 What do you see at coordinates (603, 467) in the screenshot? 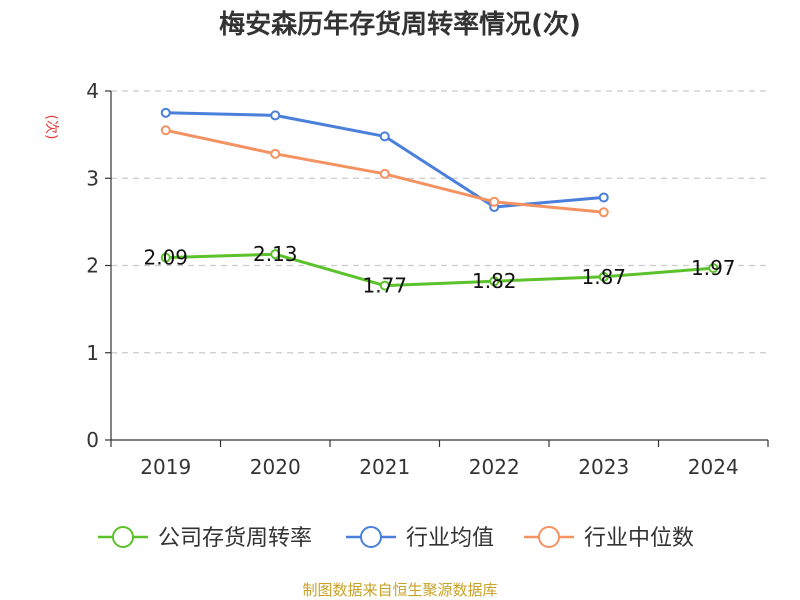
I see `x-tick-label: 2023` at bounding box center [603, 467].